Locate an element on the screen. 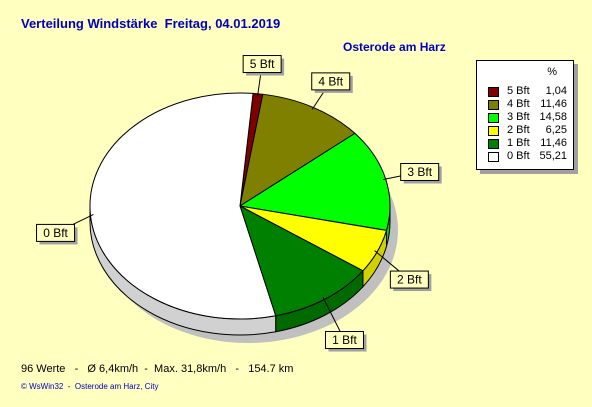  pie-slice is located at coordinates (301, 260).